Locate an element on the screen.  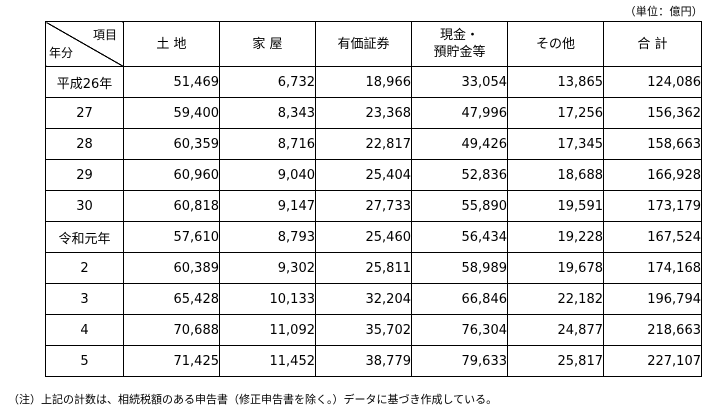
year-cell: 29 is located at coordinates (84, 175).